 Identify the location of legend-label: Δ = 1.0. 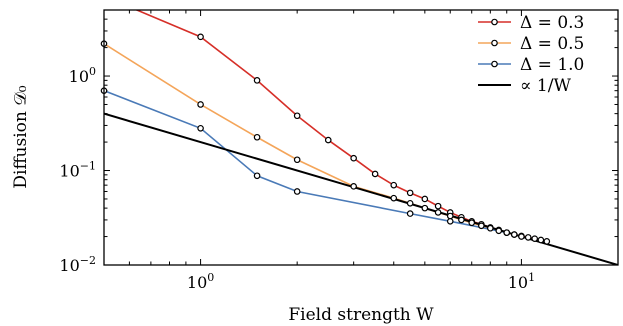
(552, 65).